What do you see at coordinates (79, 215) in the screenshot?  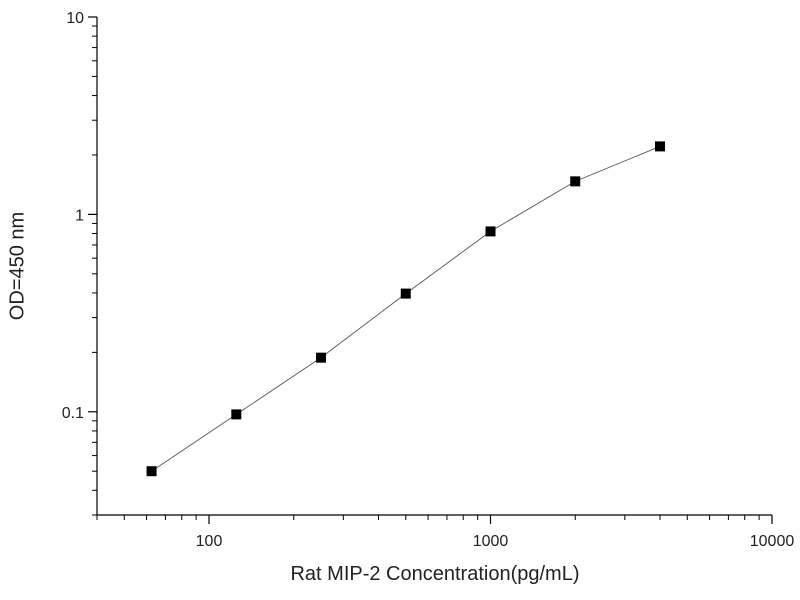 I see `y-tick-label: 1` at bounding box center [79, 215].